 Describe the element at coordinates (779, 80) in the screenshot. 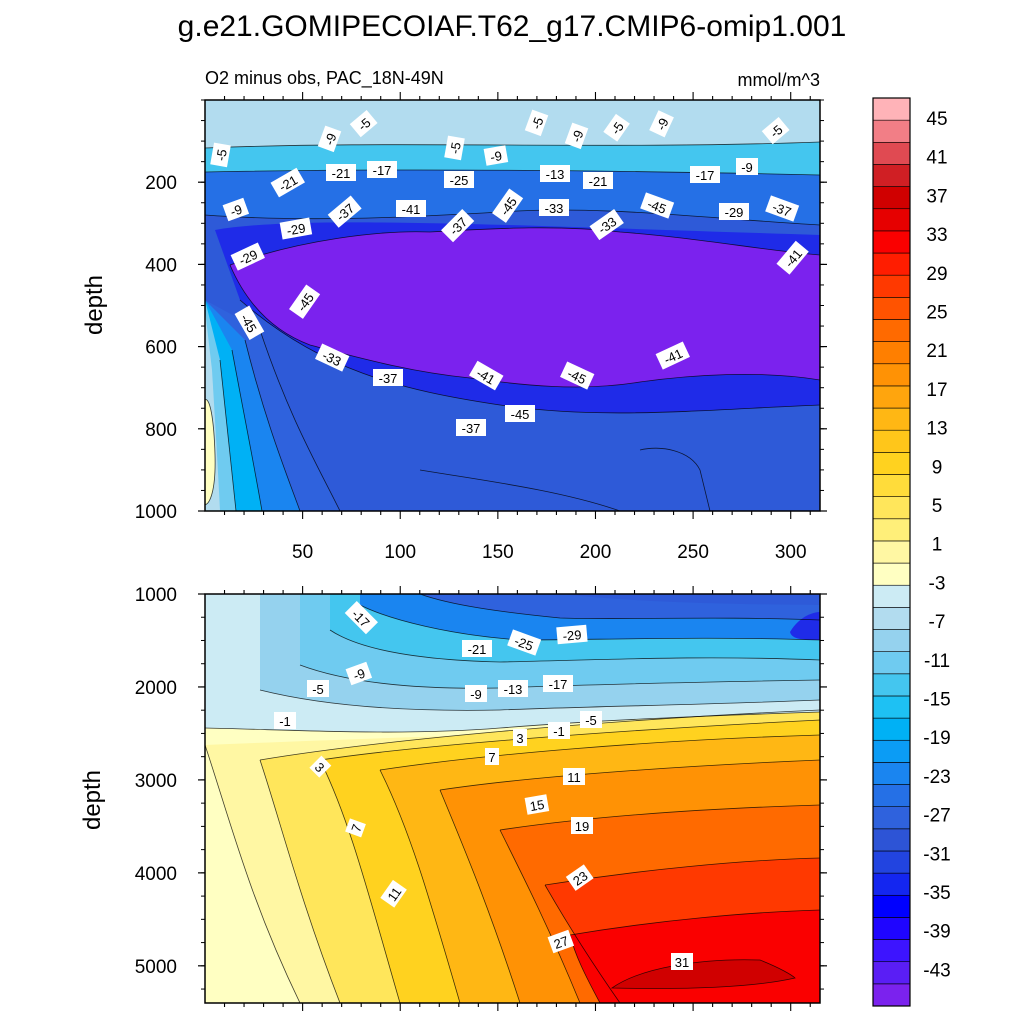

I see `units-subtitle: mmol/m^3` at that location.